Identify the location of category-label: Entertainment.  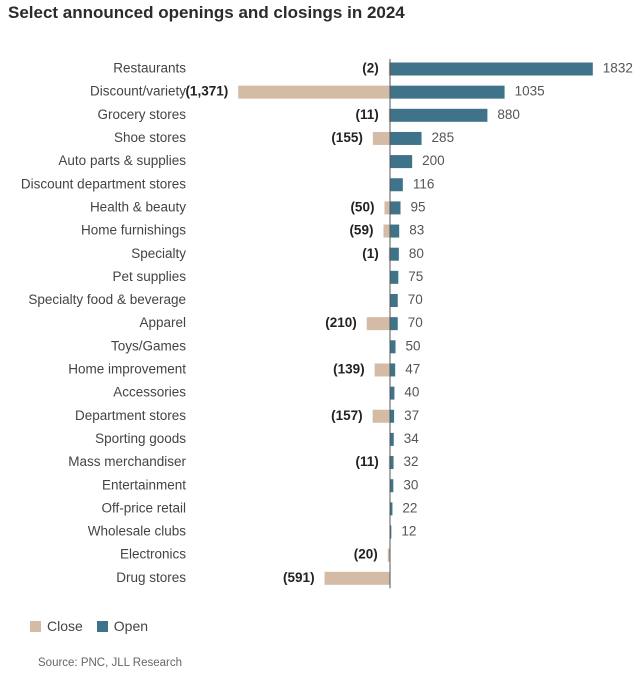
(144, 484).